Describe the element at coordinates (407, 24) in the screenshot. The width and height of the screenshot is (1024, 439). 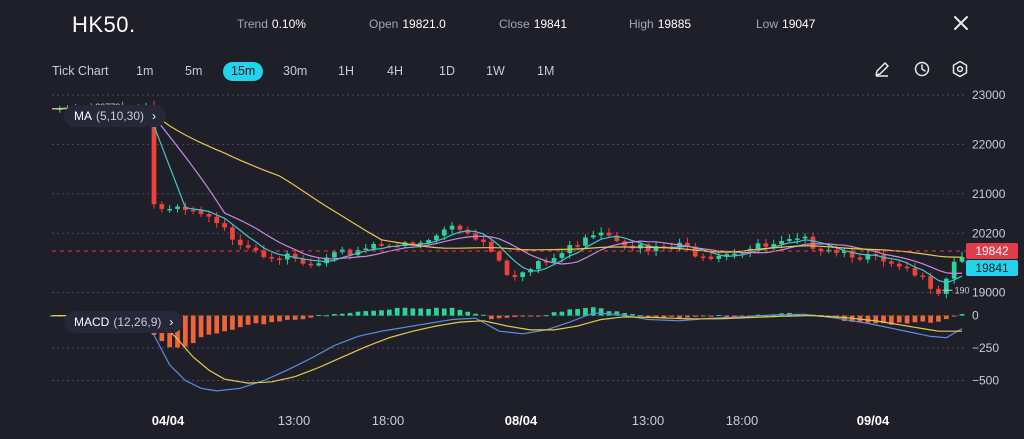
I see `open-stat: Open 19821.0` at that location.